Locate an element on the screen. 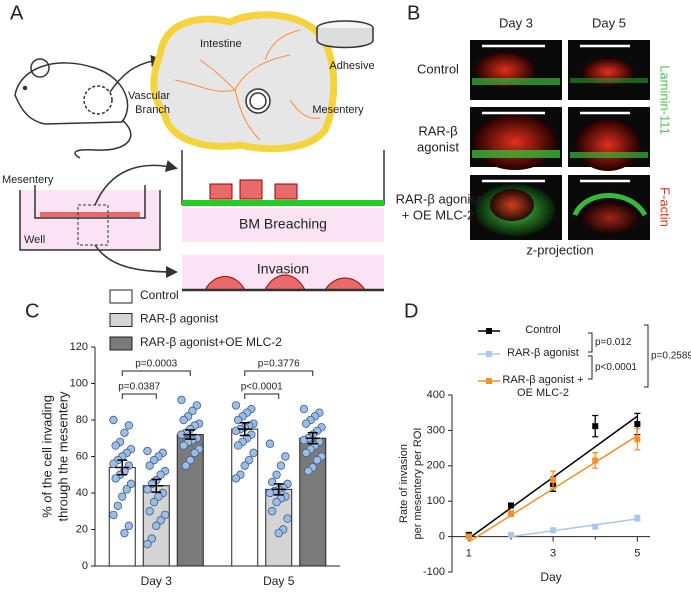  y-tick-label: -100 is located at coordinates (434, 572).